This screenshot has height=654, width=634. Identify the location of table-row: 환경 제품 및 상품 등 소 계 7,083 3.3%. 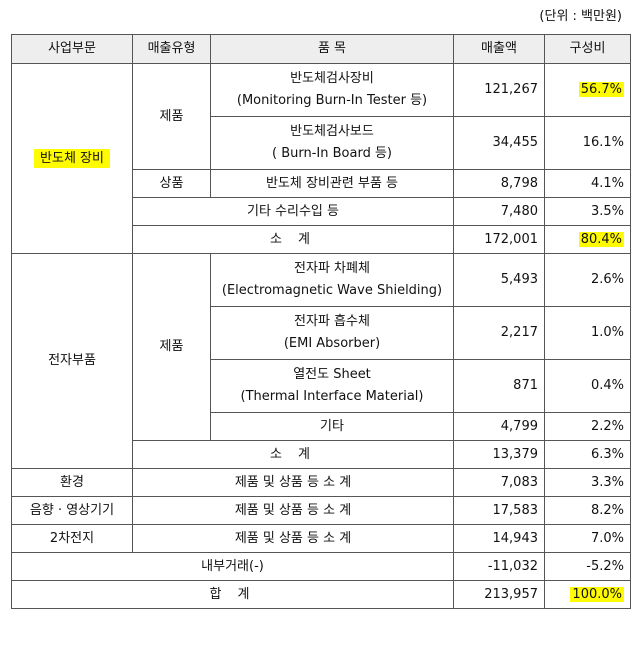
(321, 482).